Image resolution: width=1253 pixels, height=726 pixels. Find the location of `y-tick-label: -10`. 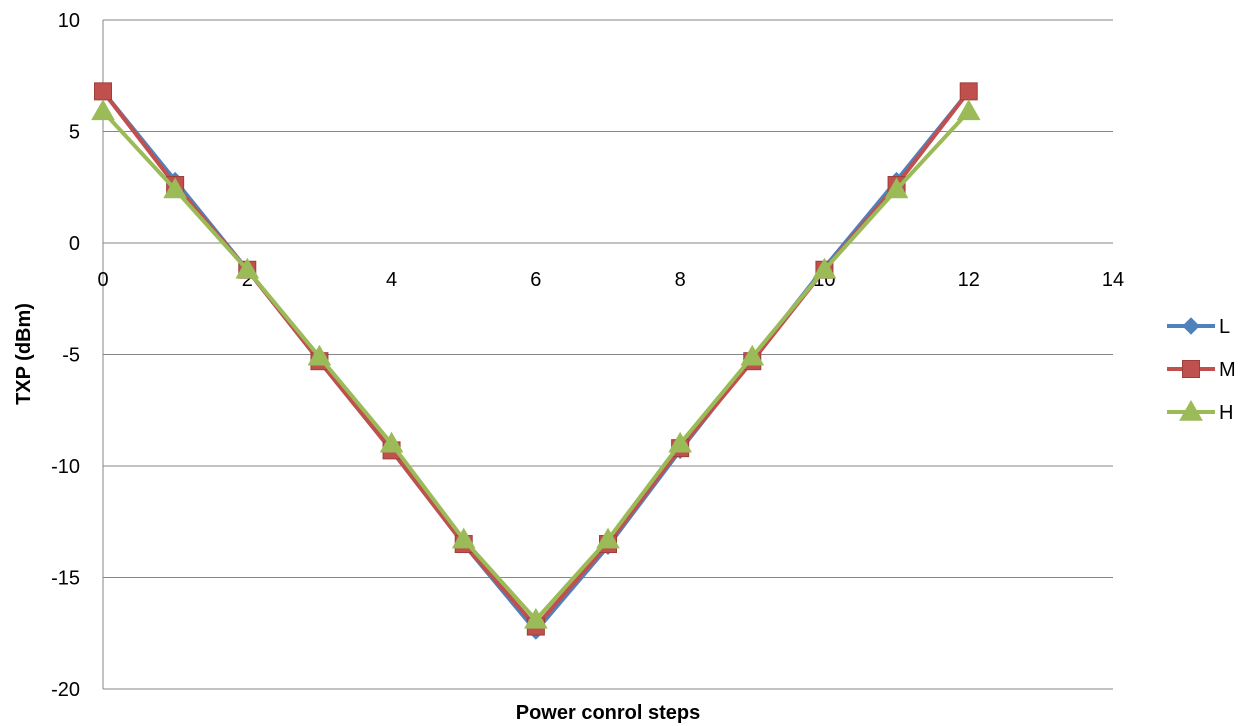

y-tick-label: -10 is located at coordinates (65, 467).